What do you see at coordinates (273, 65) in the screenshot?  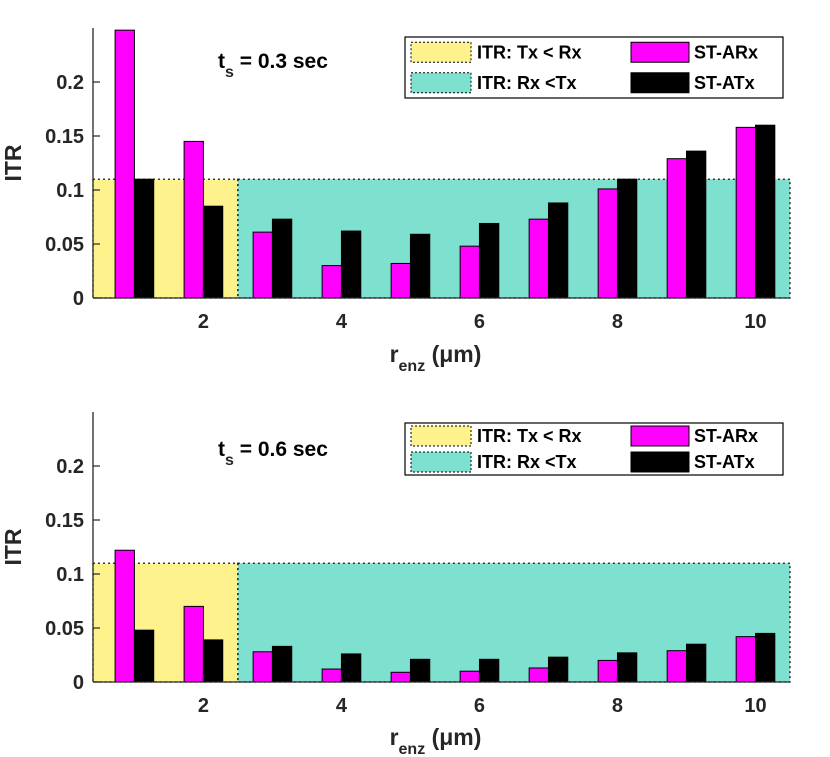 I see `sample-time-annotation: ts = 0.3 sec` at bounding box center [273, 65].